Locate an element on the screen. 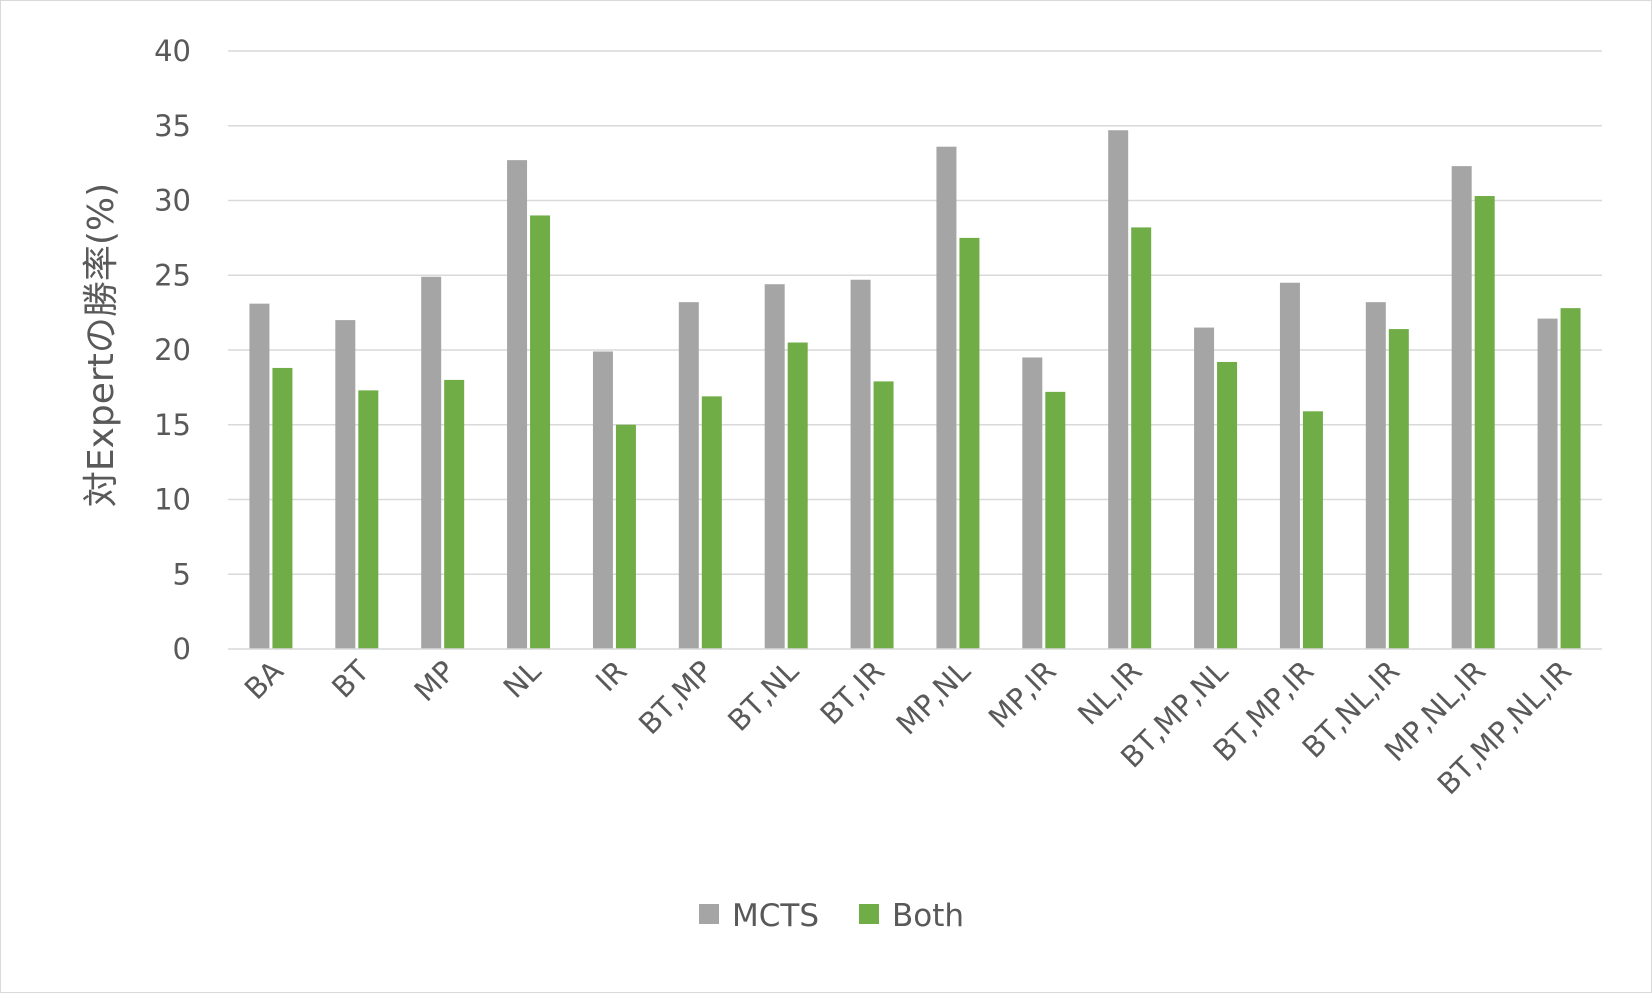 This screenshot has width=1652, height=993. x-tick-label: NL,IR is located at coordinates (1110, 693).